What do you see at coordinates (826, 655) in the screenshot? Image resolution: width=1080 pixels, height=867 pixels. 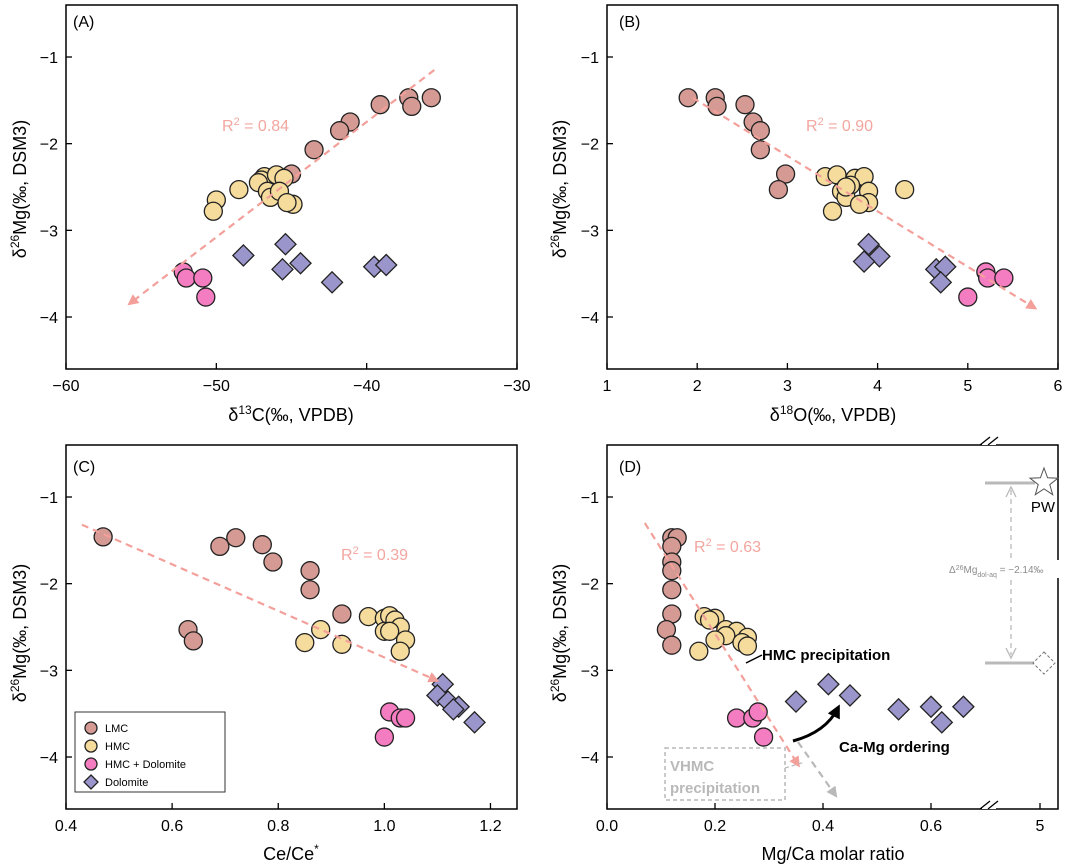 I see `hmc-precipitation-label: HMC precipitation` at bounding box center [826, 655].